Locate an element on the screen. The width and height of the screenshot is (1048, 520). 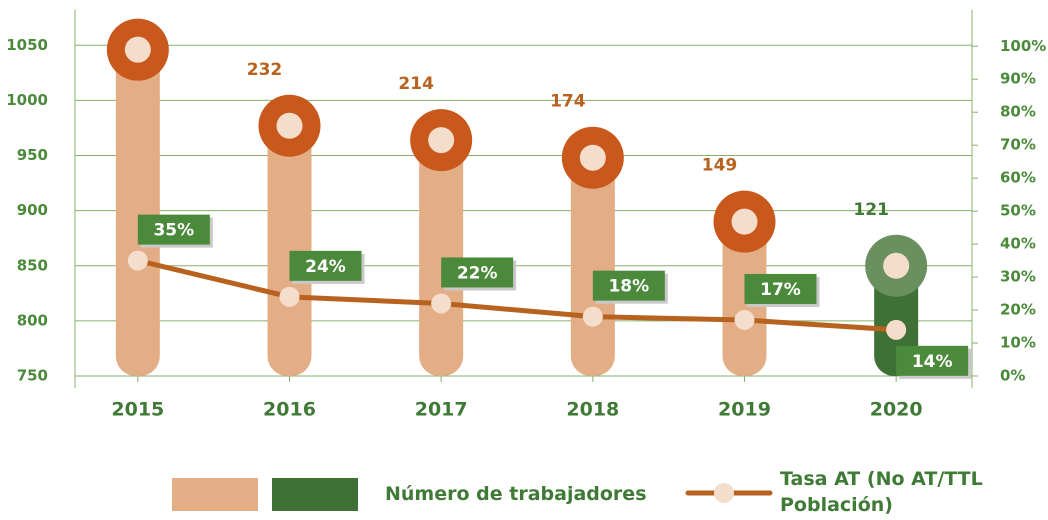
value-label: 14% is located at coordinates (932, 362).